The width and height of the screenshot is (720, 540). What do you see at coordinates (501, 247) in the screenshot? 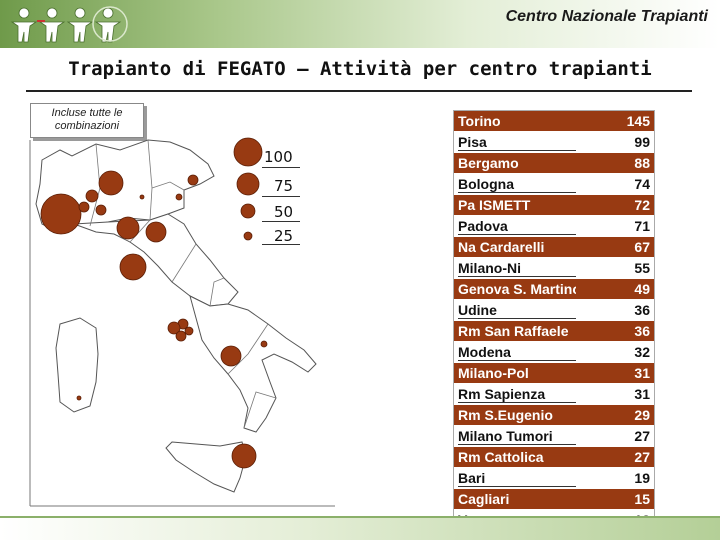
I see `center-name: Na Cardarelli` at bounding box center [501, 247].